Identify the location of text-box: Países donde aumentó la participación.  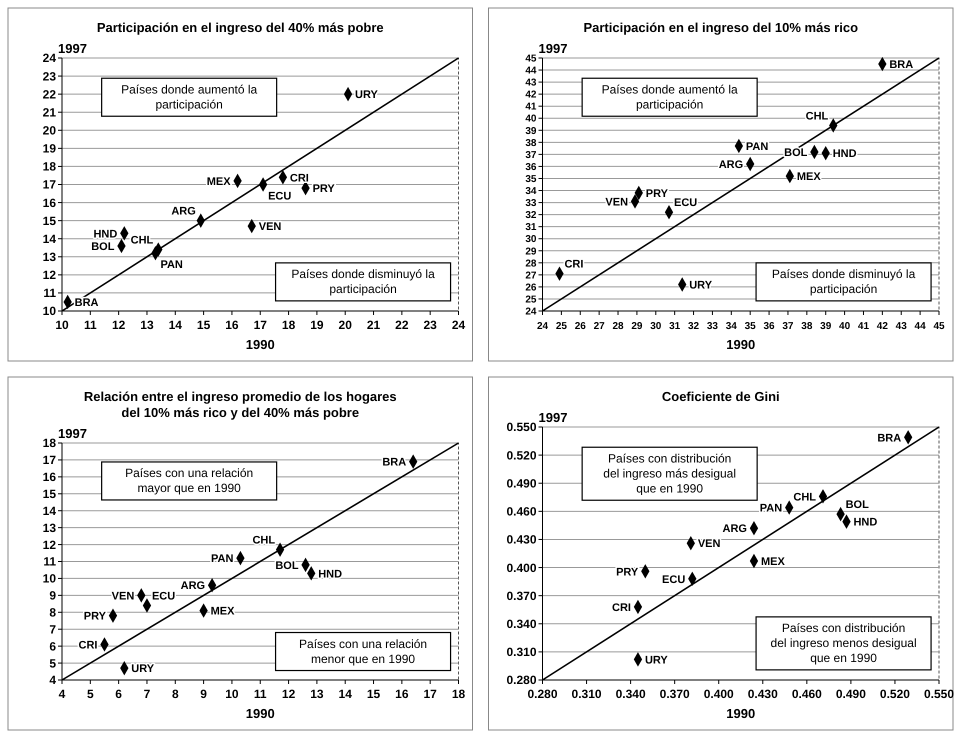
(189, 97).